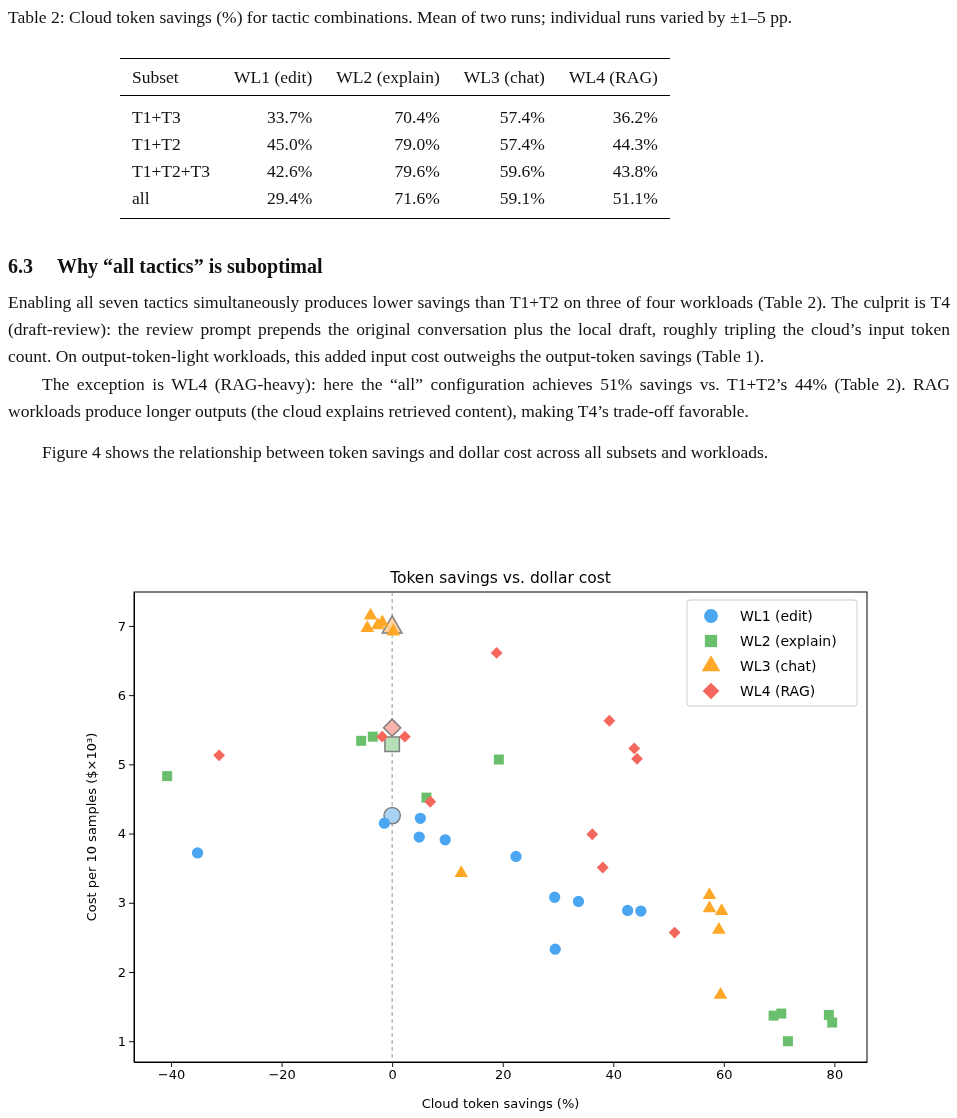 The width and height of the screenshot is (957, 1118). What do you see at coordinates (500, 578) in the screenshot?
I see `chart-title: Token savings vs. dollar cost` at bounding box center [500, 578].